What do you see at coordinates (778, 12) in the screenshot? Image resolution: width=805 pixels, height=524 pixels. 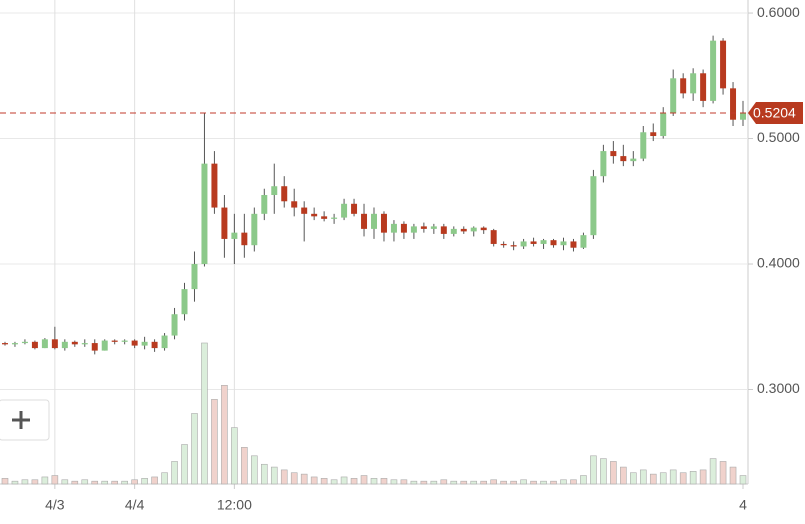 I see `y-tick-label: 0.6000` at bounding box center [778, 12].